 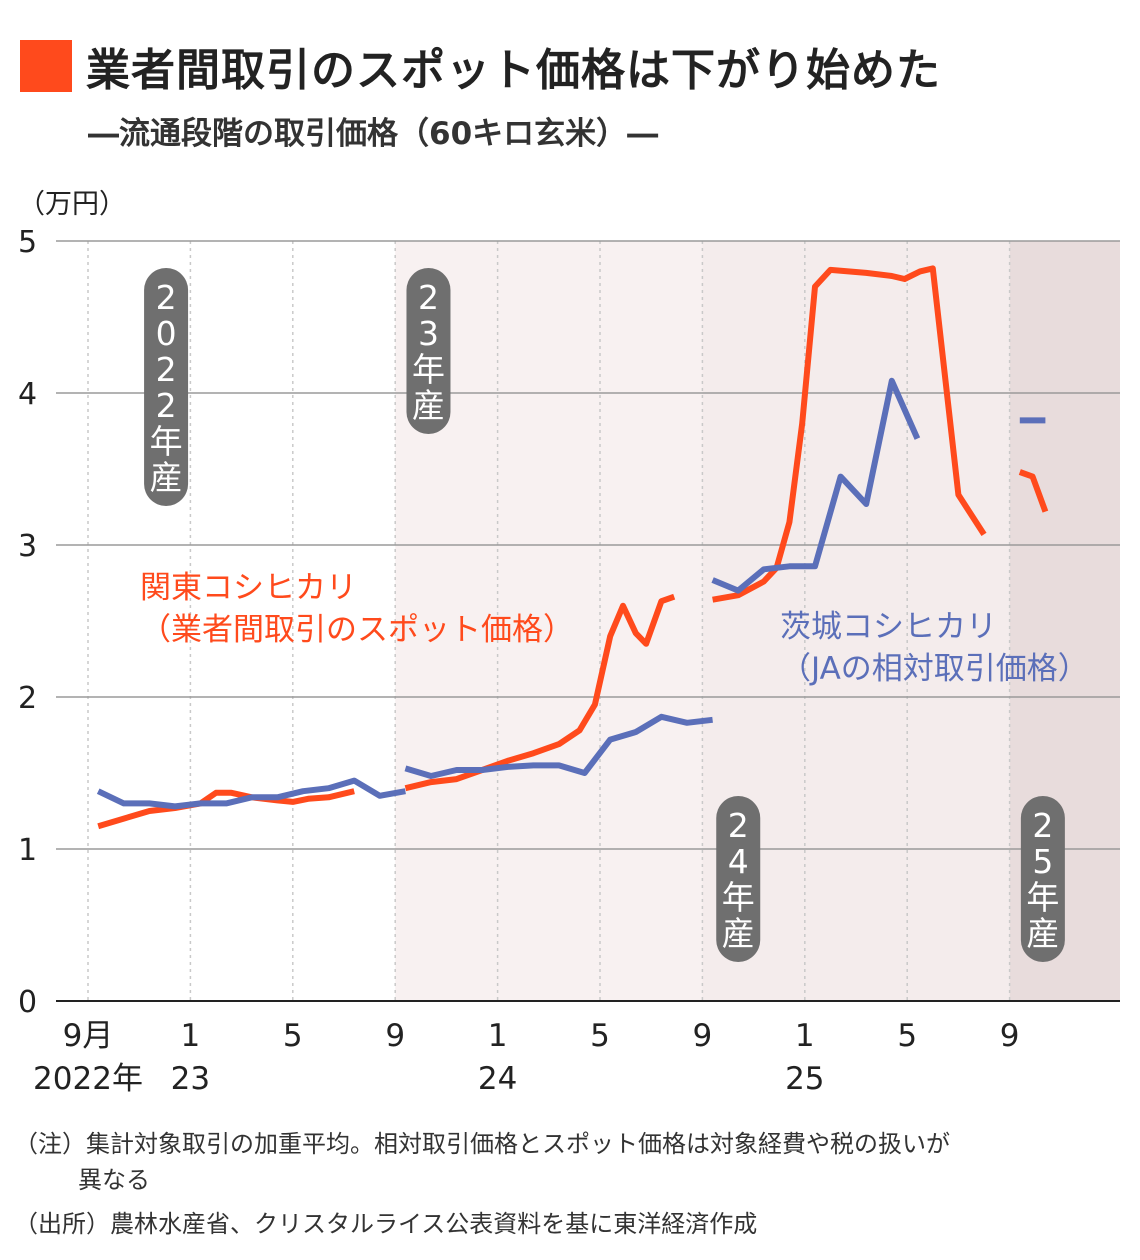 I want to click on title-marker, so click(x=46, y=66).